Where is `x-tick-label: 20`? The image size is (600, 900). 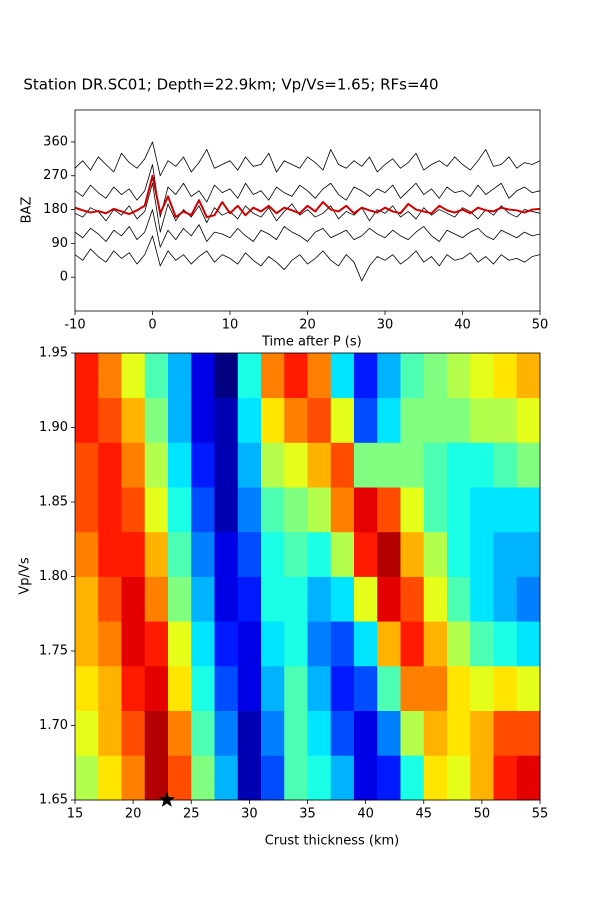 x-tick-label: 20 is located at coordinates (307, 325).